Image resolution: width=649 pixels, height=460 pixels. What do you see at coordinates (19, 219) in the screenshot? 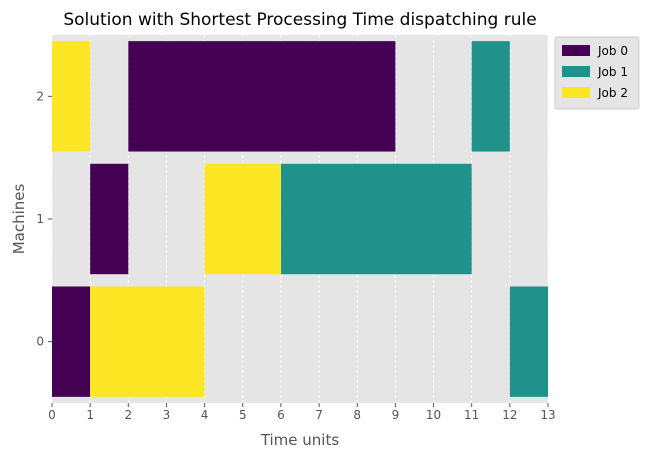
I see `y-axis-label: Machines` at bounding box center [19, 219].